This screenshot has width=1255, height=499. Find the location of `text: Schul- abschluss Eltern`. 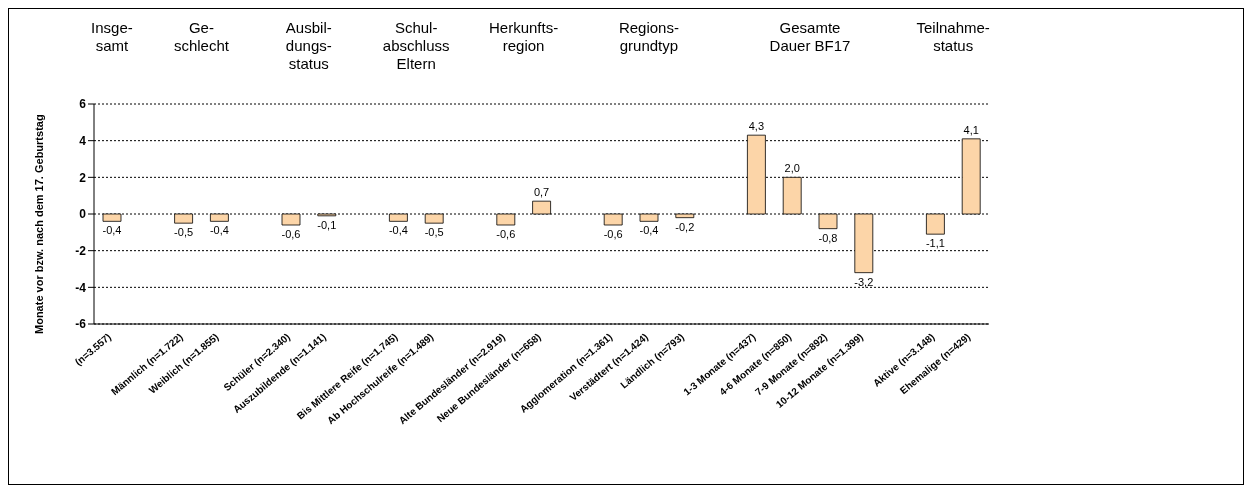

text: Schul- abschluss Eltern is located at coordinates (416, 46).